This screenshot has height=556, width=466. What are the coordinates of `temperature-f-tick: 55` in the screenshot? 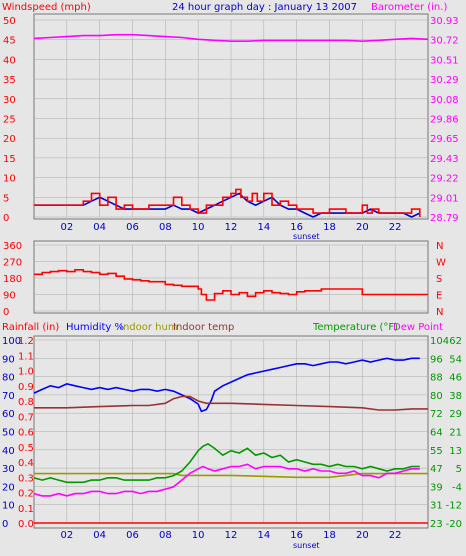 It's located at (436, 451).